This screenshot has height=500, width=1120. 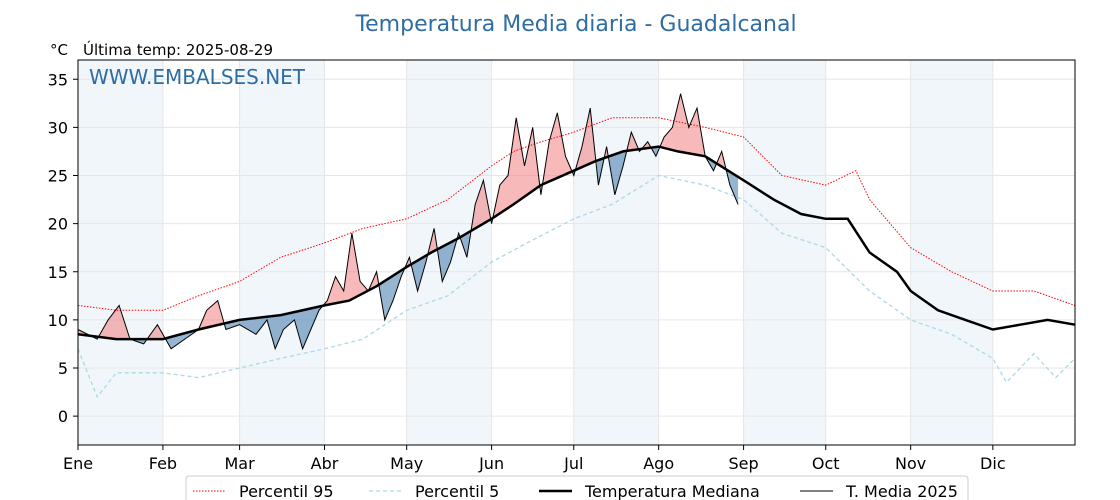 What do you see at coordinates (58, 127) in the screenshot?
I see `y-tick-label: 30` at bounding box center [58, 127].